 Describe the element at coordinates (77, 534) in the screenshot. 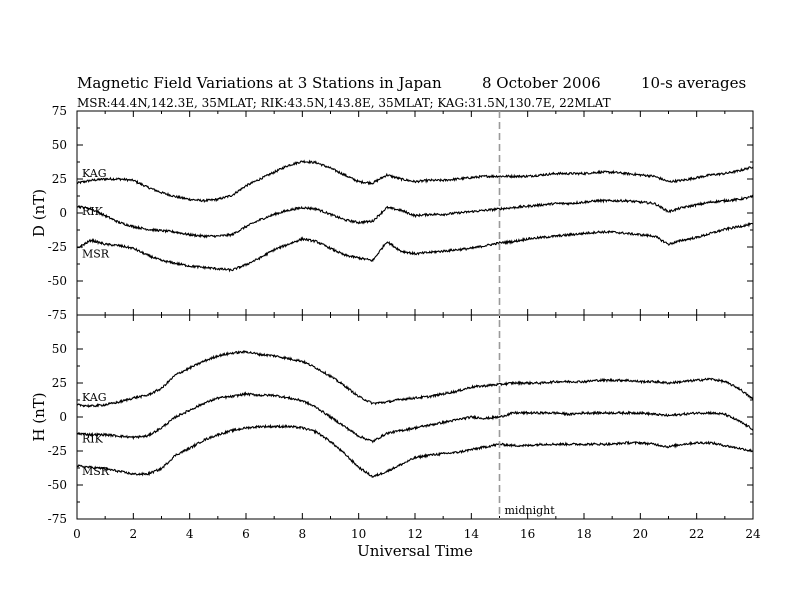

I see `x-tick-label: 0` at that location.